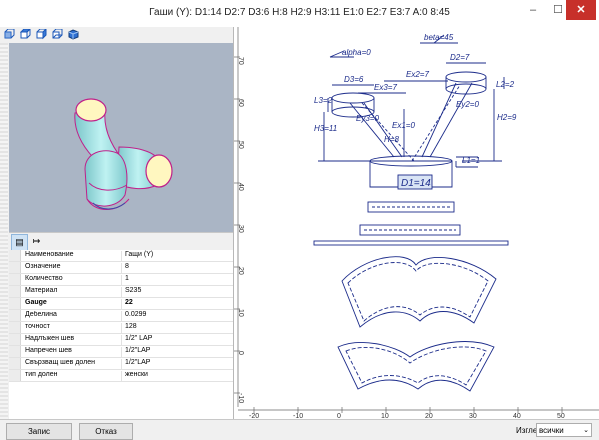 This screenshot has height=440, width=599. What do you see at coordinates (39, 431) in the screenshot?
I see `save-button: Запис` at bounding box center [39, 431].